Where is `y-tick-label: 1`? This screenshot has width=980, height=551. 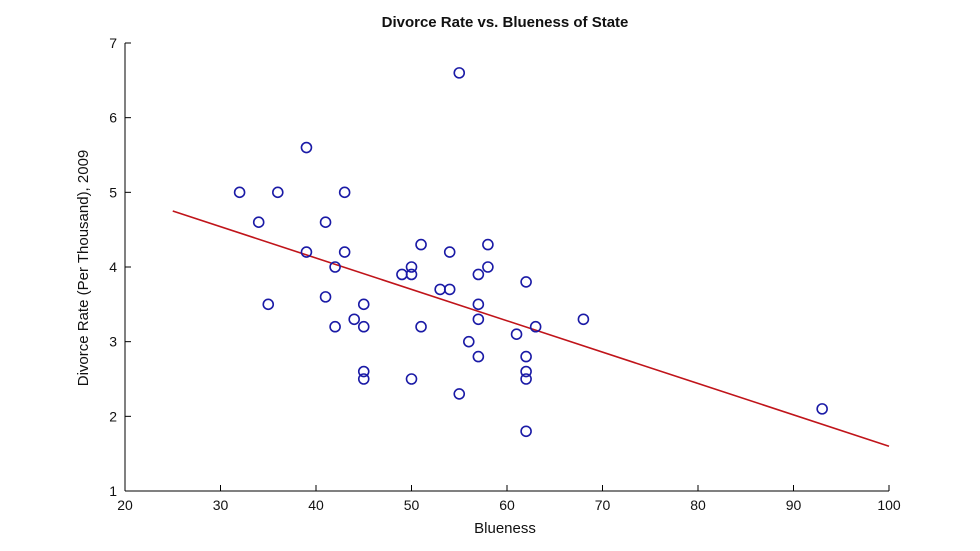
y-tick-label: 1 is located at coordinates (113, 491).